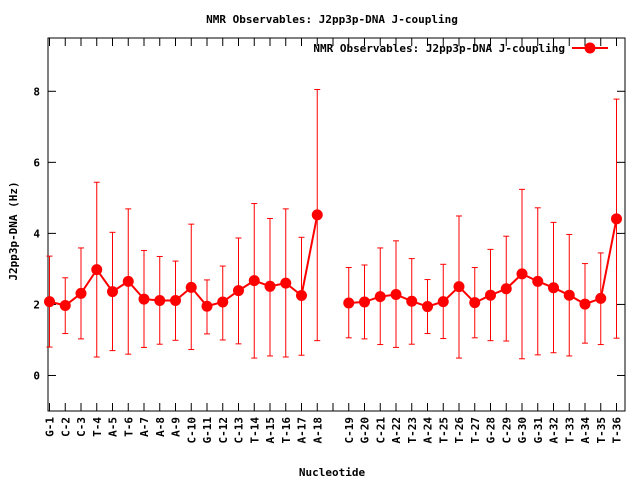  Describe the element at coordinates (332, 19) in the screenshot. I see `chart-title: NMR Observables: J2pp3p-DNA J-coupling` at that location.